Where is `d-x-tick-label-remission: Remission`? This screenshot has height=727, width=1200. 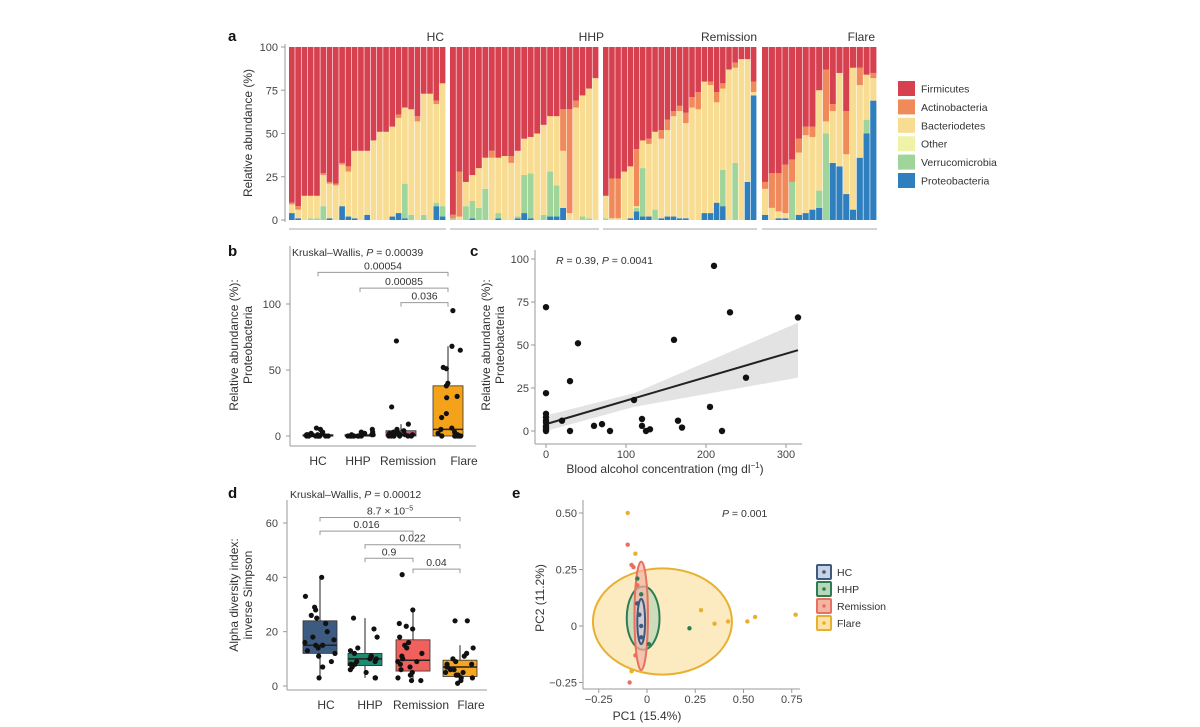 d-x-tick-label-remission: Remission is located at coordinates (421, 705).